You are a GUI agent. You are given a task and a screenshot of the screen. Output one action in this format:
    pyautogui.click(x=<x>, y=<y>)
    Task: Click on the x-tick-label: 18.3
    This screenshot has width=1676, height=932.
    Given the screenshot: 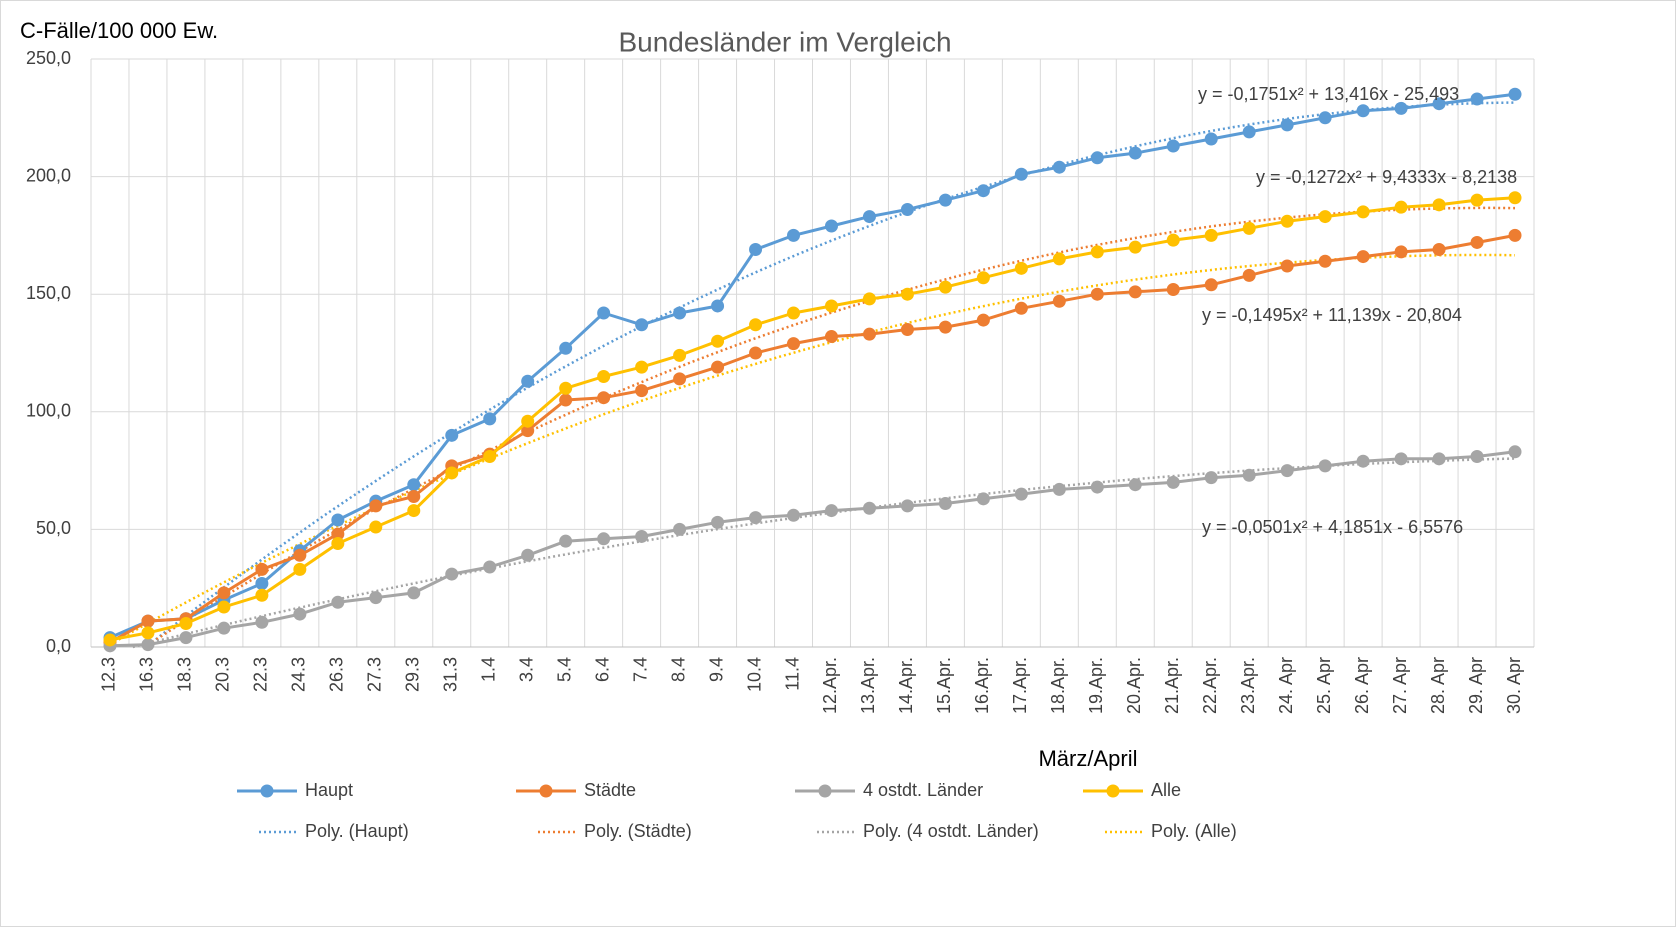 What is the action you would take?
    pyautogui.click(x=185, y=674)
    